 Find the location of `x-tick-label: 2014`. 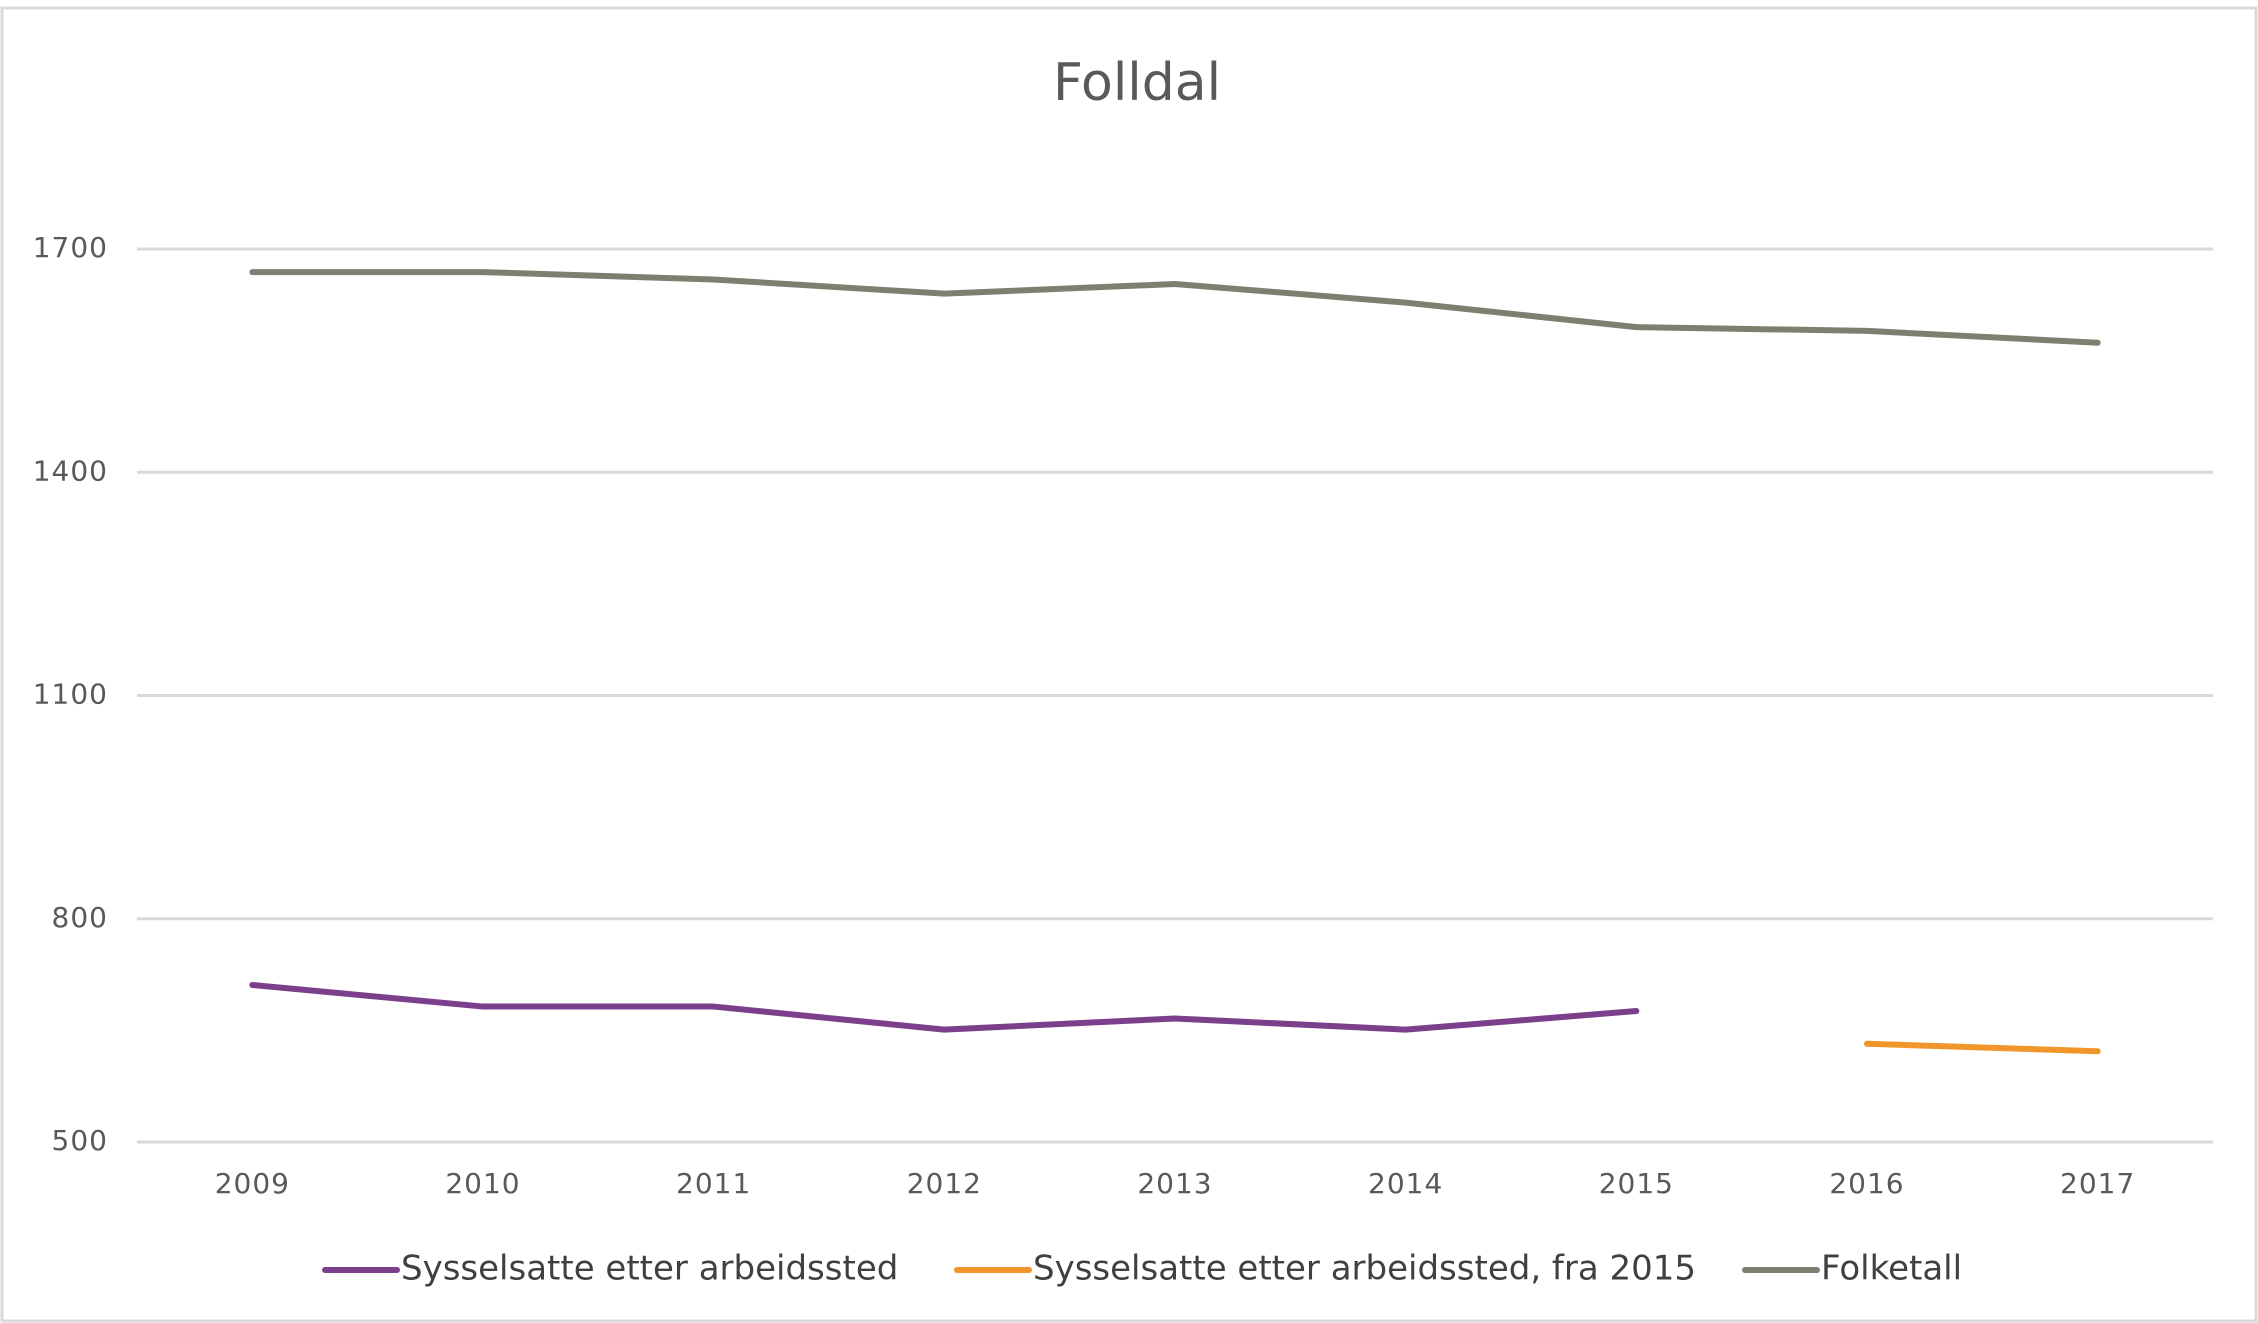

x-tick-label: 2014 is located at coordinates (1405, 1183).